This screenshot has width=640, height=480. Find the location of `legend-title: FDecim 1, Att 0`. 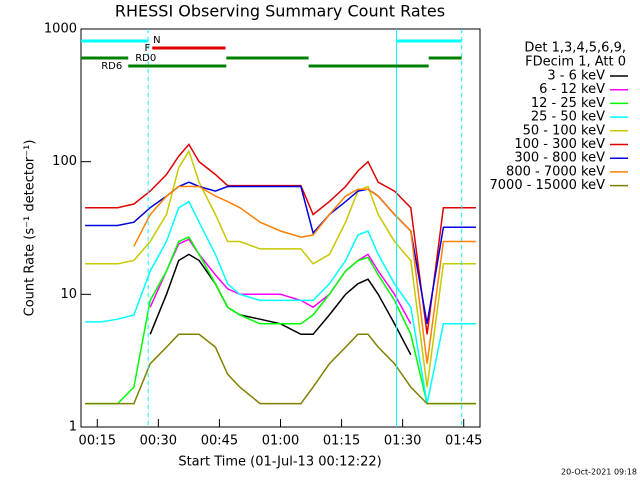

legend-title: FDecim 1, Att 0 is located at coordinates (575, 62).